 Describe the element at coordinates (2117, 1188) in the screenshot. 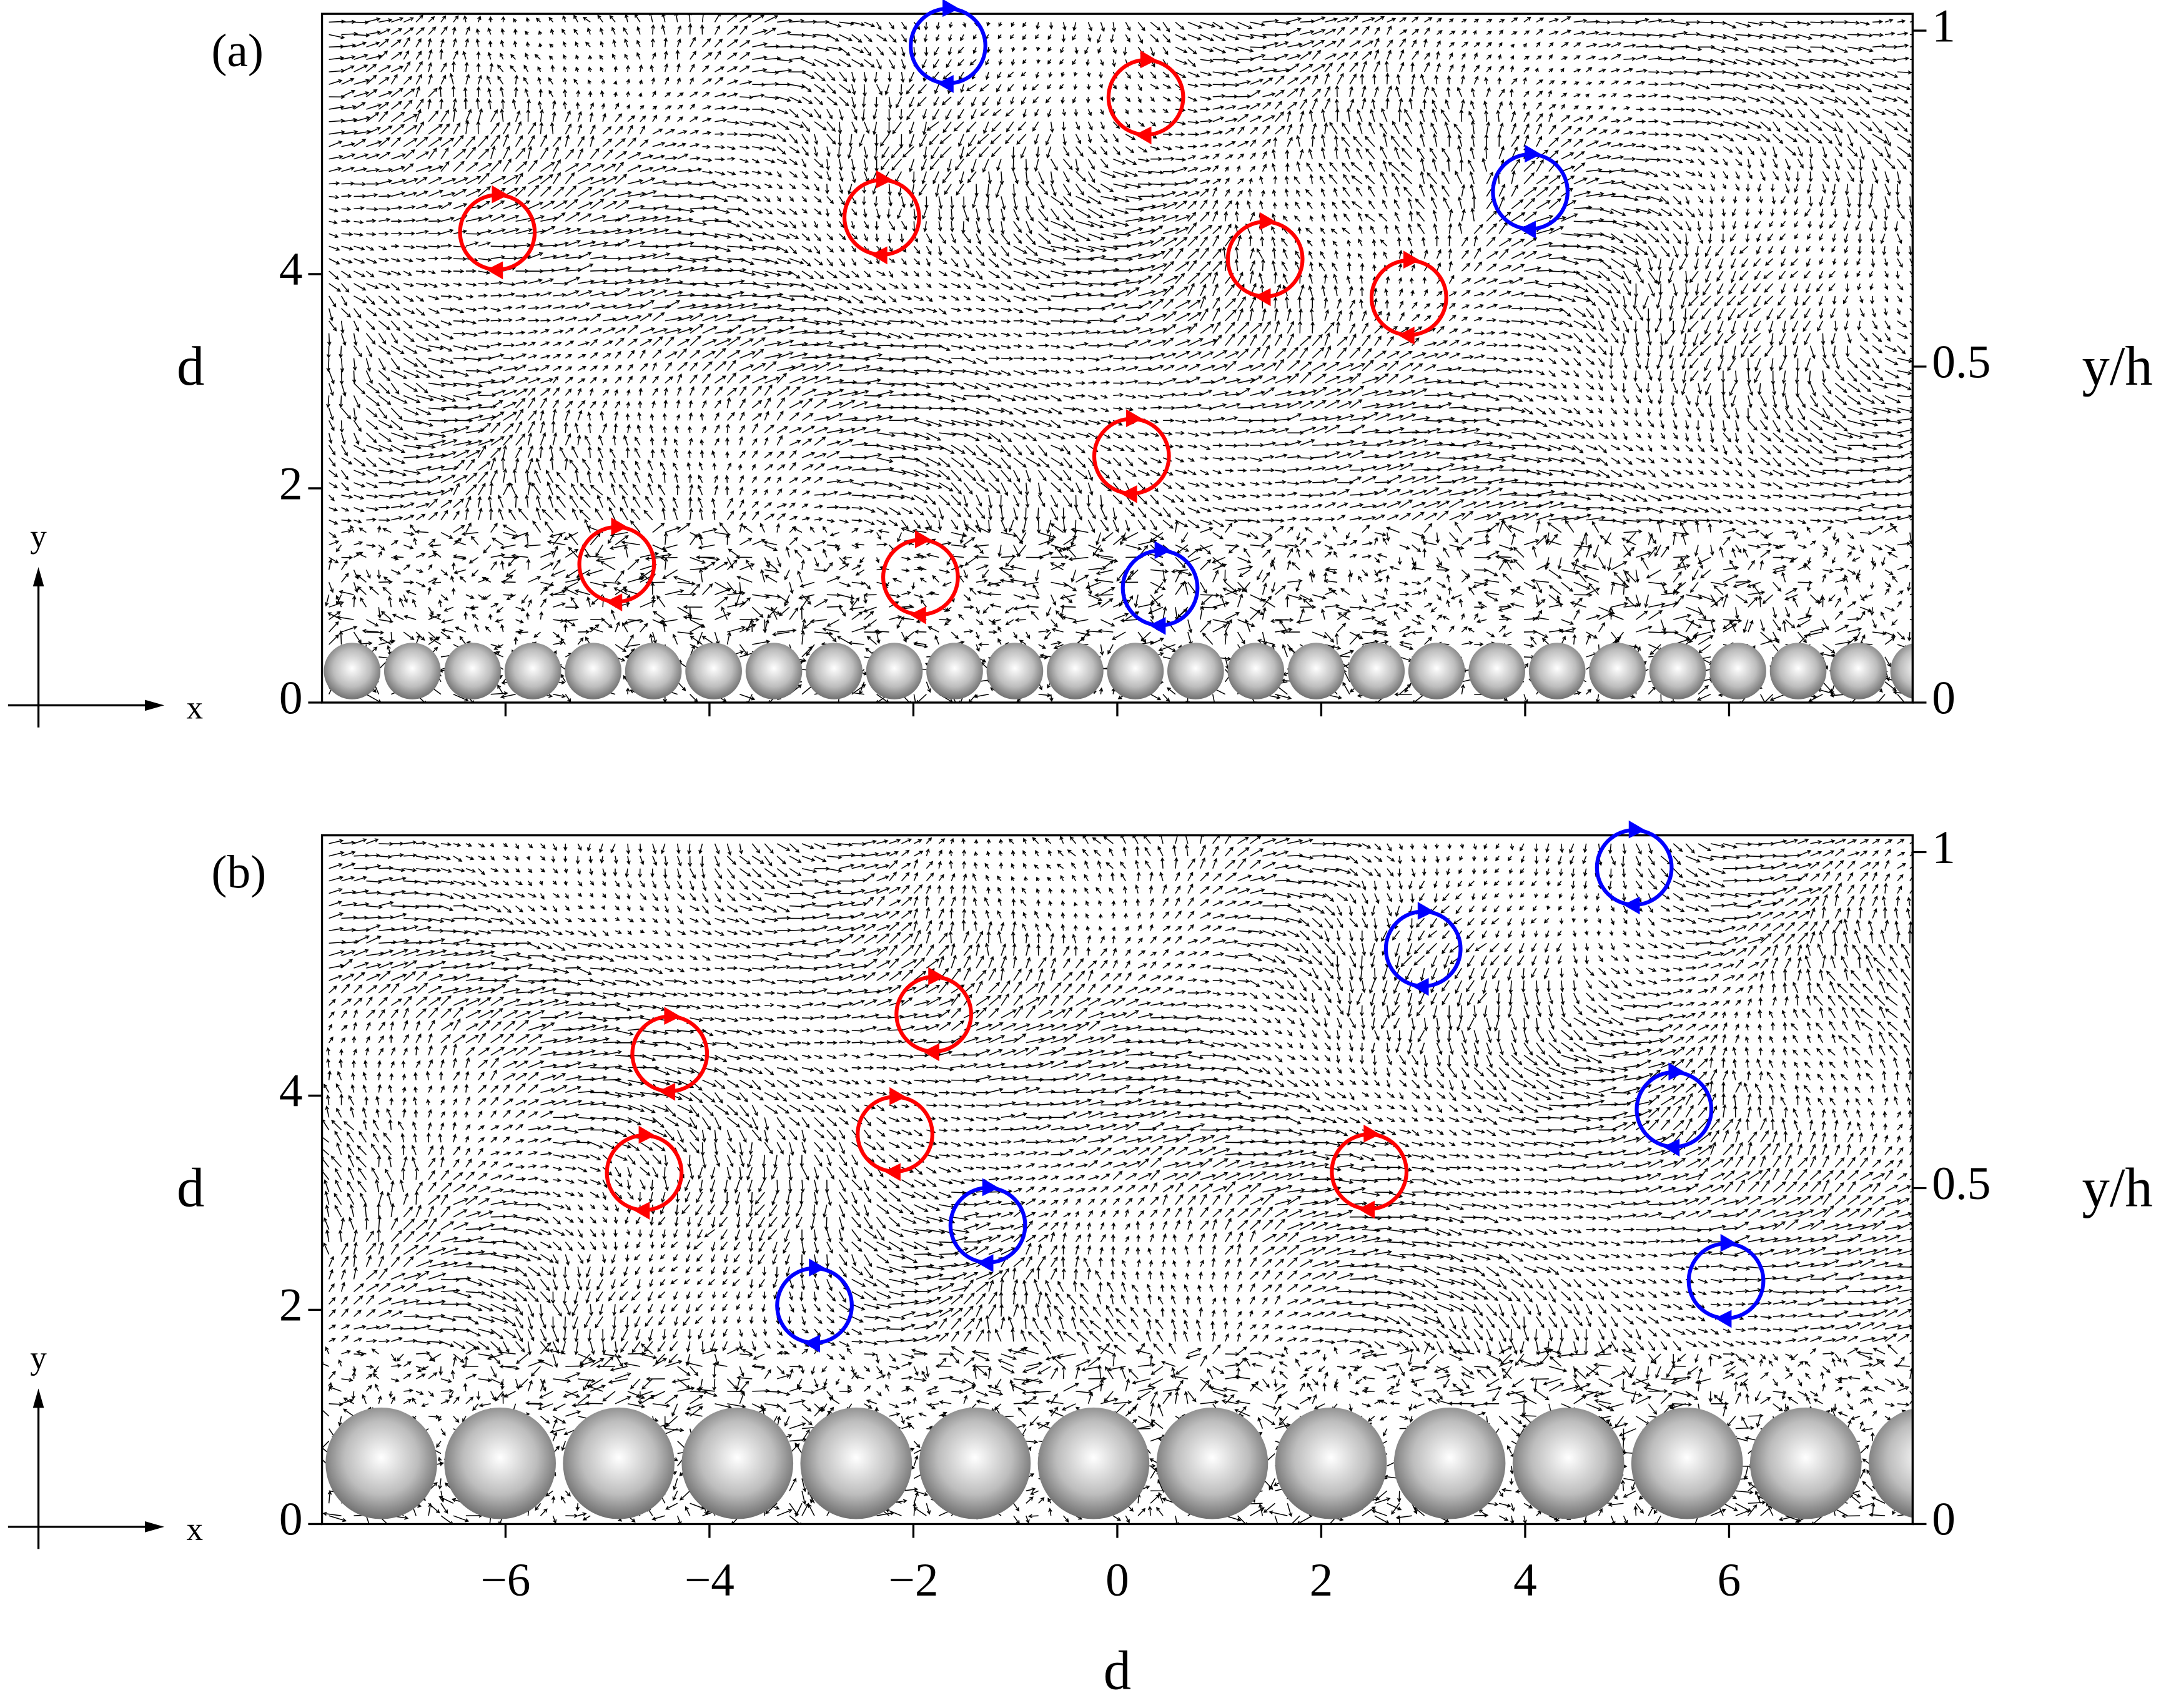

I see `y2-axis-label: y/h` at that location.